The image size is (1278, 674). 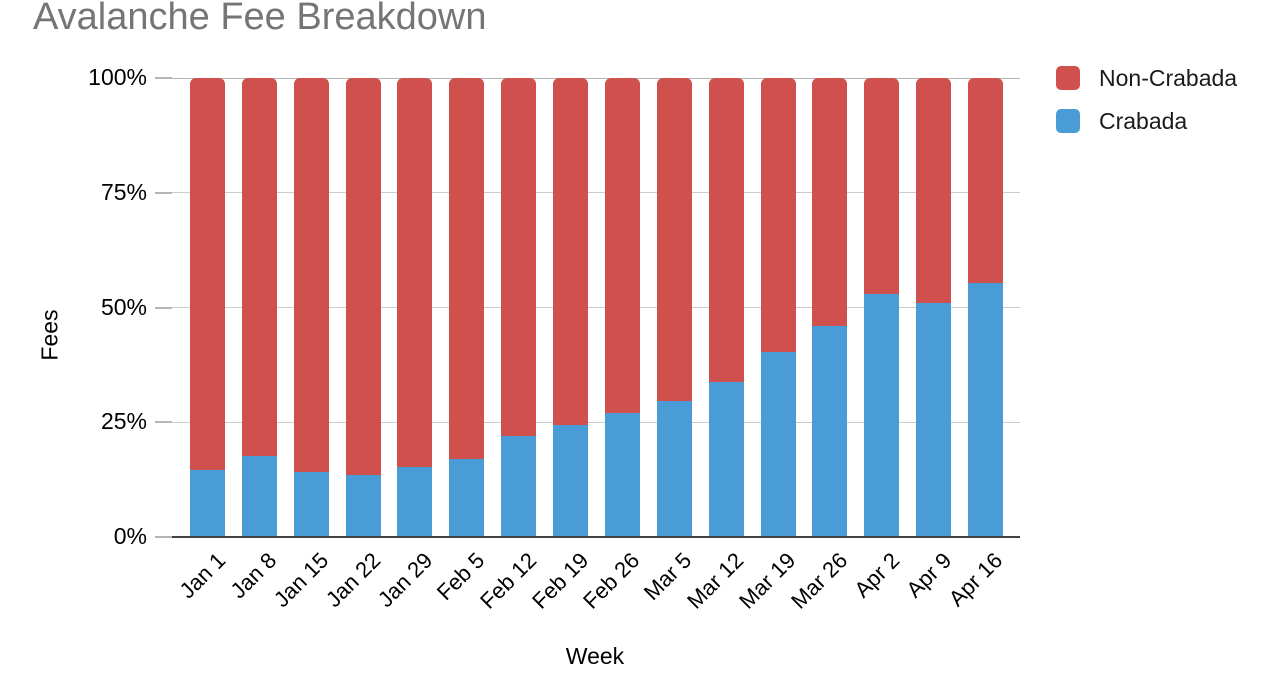 What do you see at coordinates (123, 191) in the screenshot?
I see `y-tick-label: 75%` at bounding box center [123, 191].